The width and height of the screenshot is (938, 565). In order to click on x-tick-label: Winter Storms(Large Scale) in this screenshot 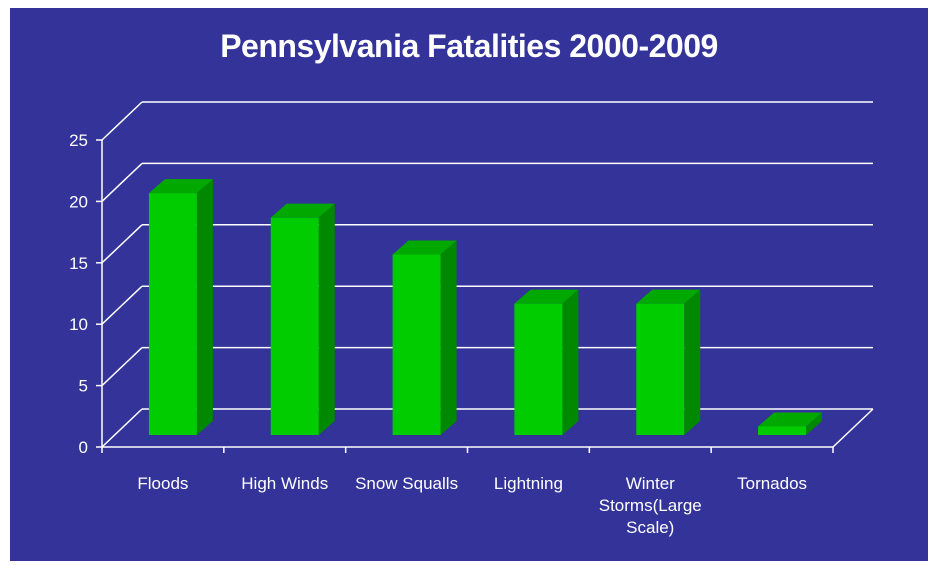, I will do `click(650, 505)`.